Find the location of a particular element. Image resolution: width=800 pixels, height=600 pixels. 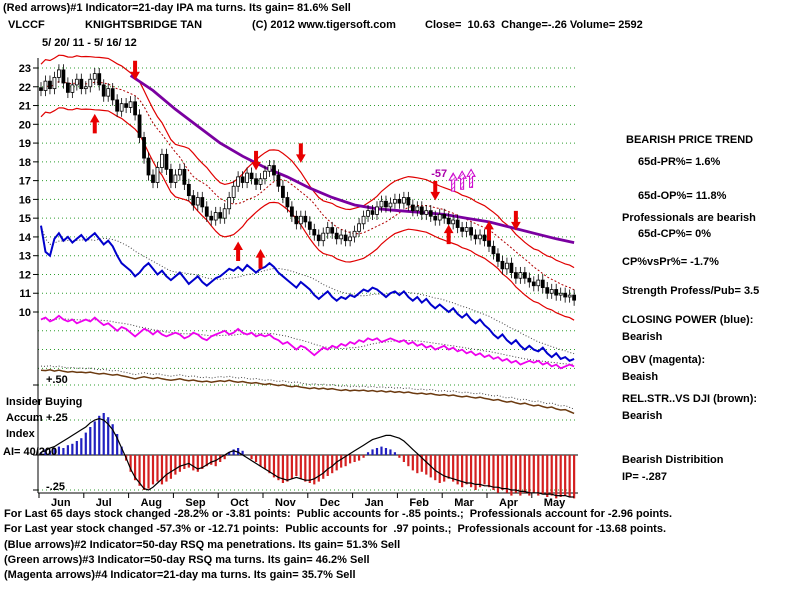

svg-text: Nov is located at coordinates (286, 503).